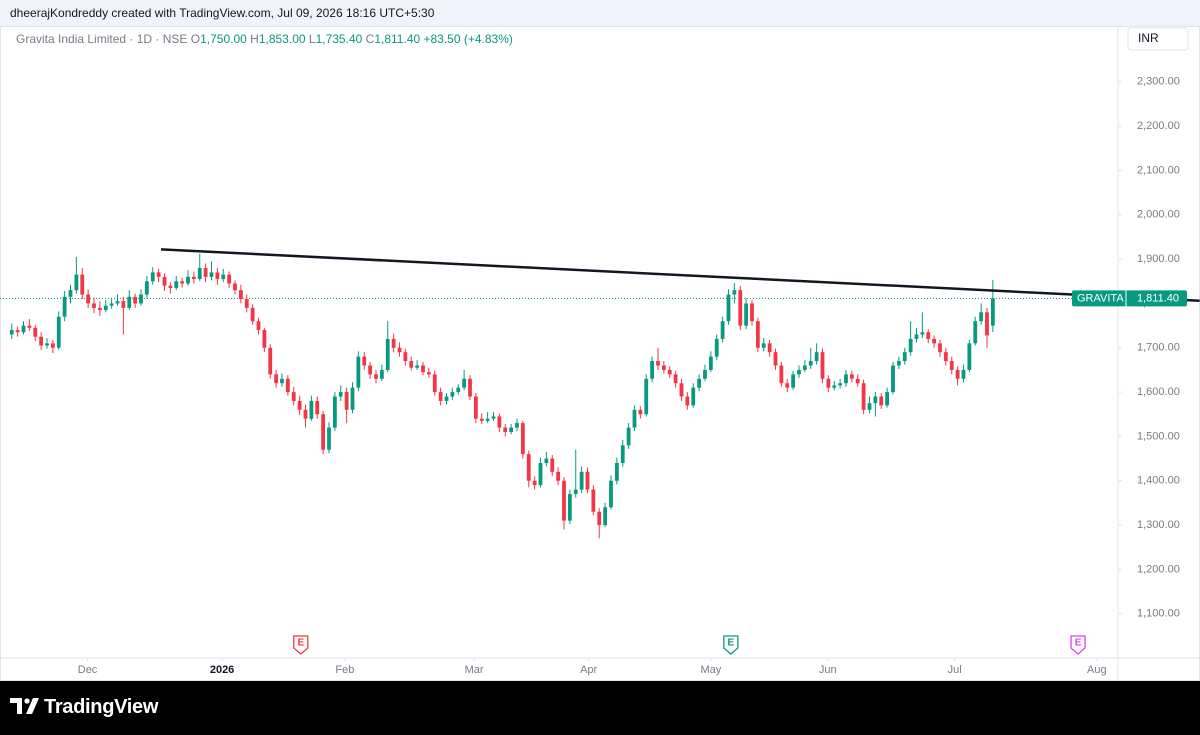 The height and width of the screenshot is (735, 1200). I want to click on logo, so click(24, 706).